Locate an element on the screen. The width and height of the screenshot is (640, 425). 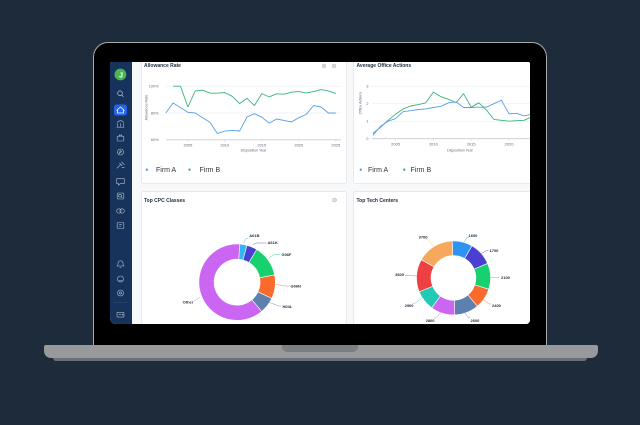
svg-text: Top CPC Classes is located at coordinates (164, 201).